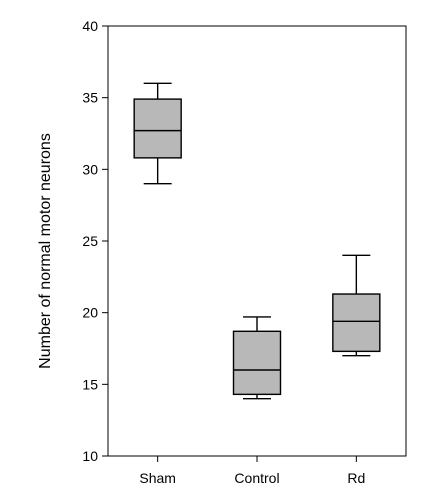 The width and height of the screenshot is (436, 496). What do you see at coordinates (256, 478) in the screenshot?
I see `x-tick-label-control: Control` at bounding box center [256, 478].